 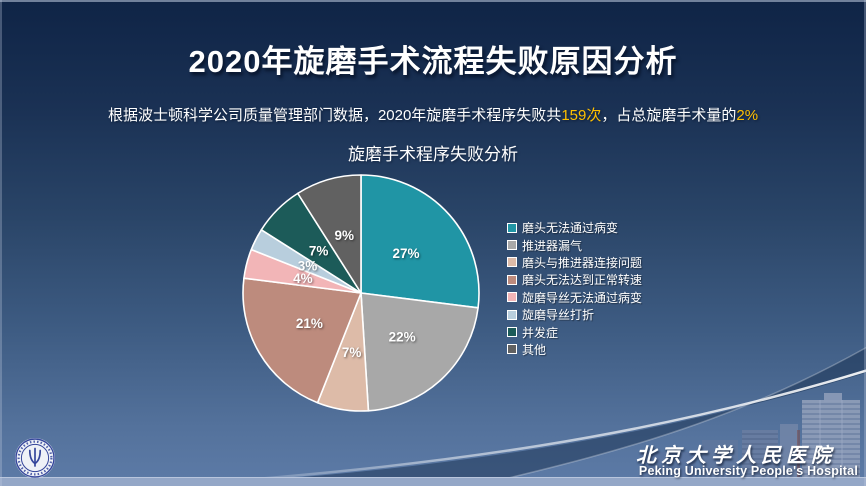 I want to click on legend-label: 磨头与推进器连接问题, so click(x=582, y=262).